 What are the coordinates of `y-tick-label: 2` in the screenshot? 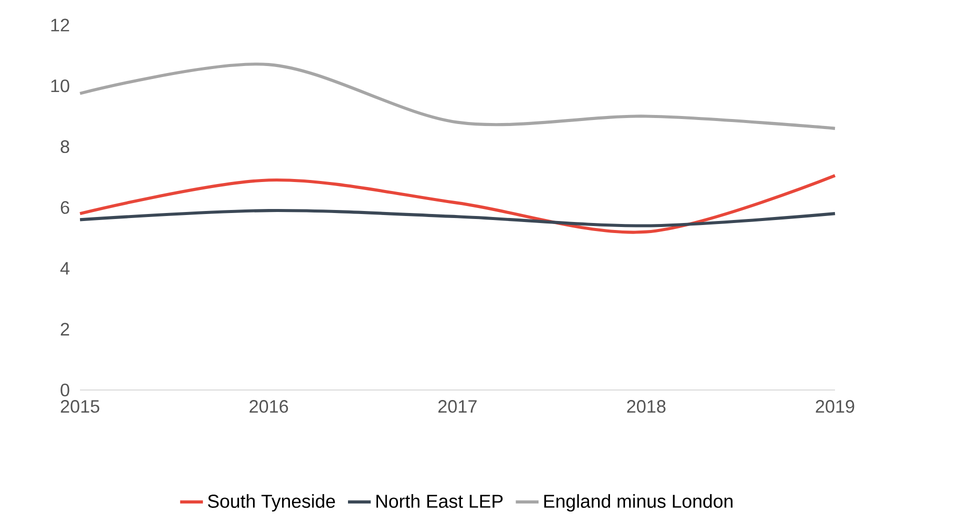 It's located at (65, 329).